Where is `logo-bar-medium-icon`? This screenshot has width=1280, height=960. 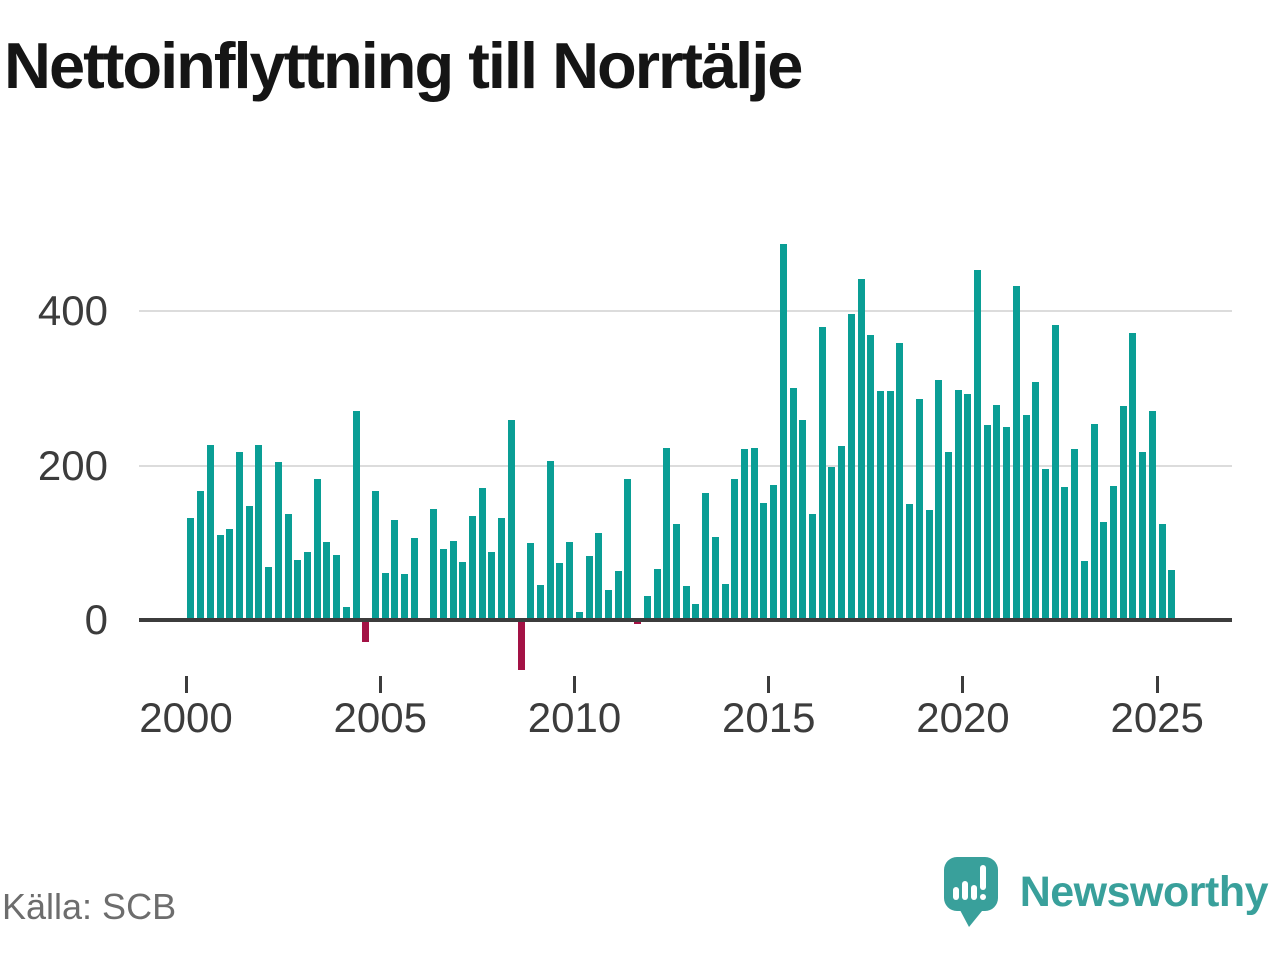
logo-bar-medium-icon is located at coordinates (973, 892).